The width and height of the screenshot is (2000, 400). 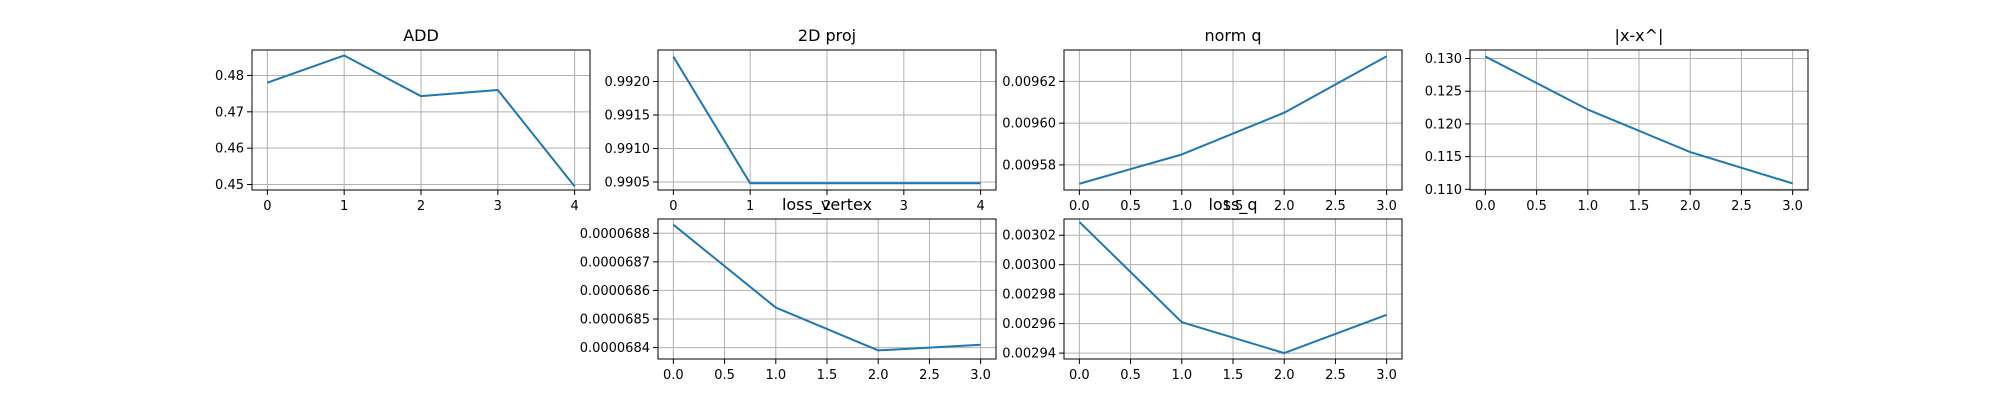 What do you see at coordinates (229, 112) in the screenshot?
I see `y-tick-label: 0.47` at bounding box center [229, 112].